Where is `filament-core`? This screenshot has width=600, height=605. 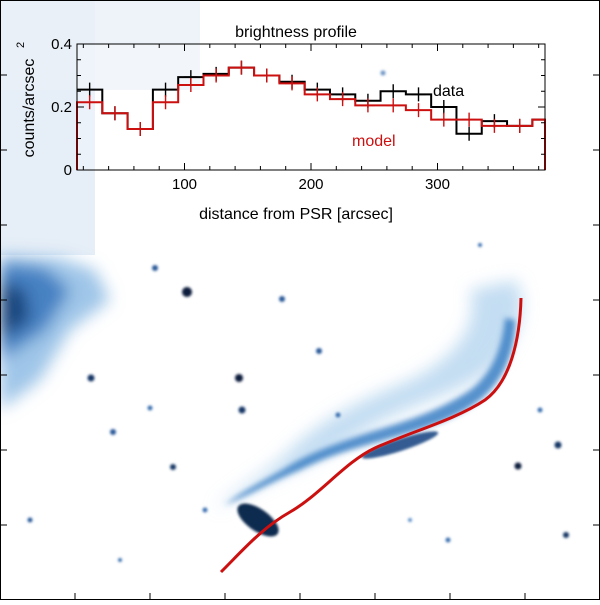 filament-core is located at coordinates (370, 411).